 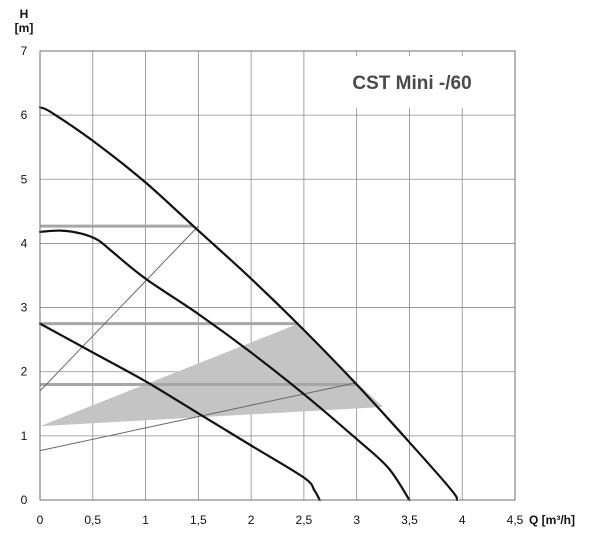 I want to click on x-tick-label-9: 4,5, so click(x=515, y=520).